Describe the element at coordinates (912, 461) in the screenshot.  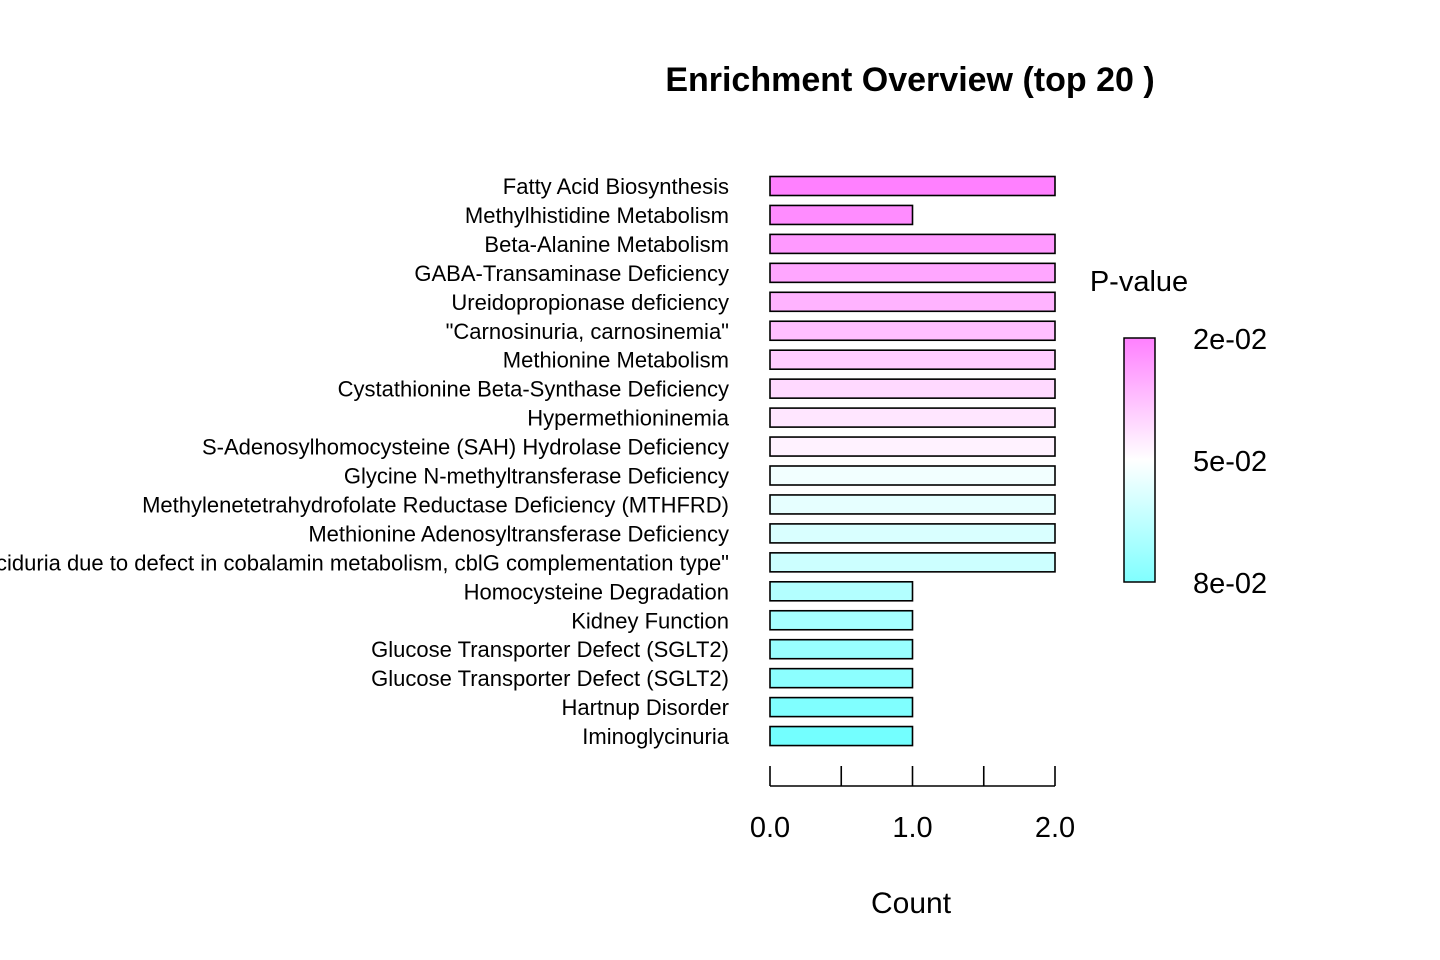
I see `bars` at that location.